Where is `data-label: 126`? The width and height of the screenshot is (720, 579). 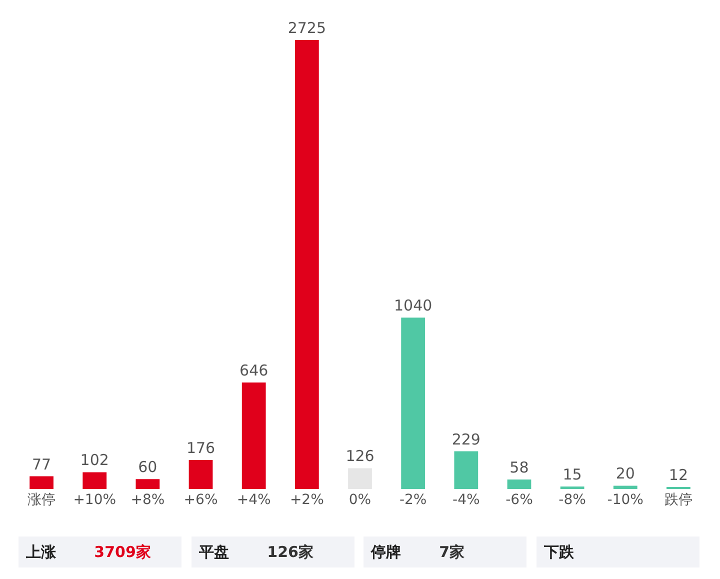
data-label: 126 is located at coordinates (360, 456).